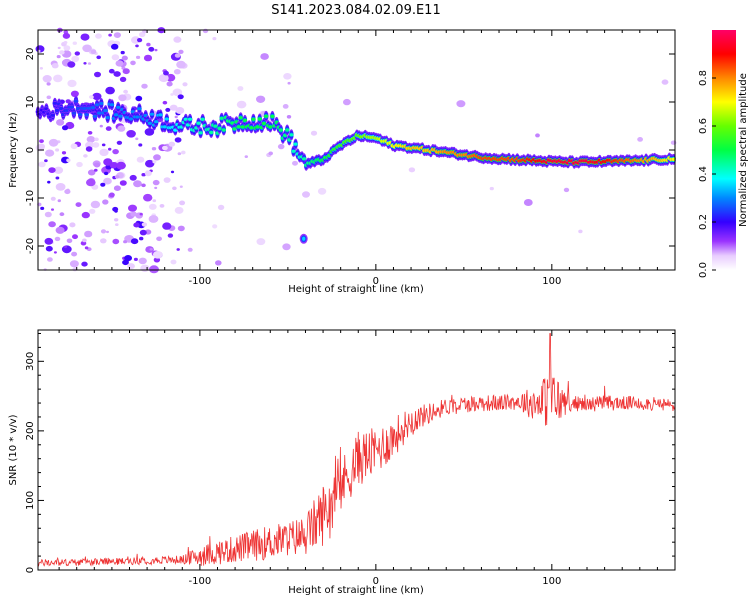  Describe the element at coordinates (356, 289) in the screenshot. I see `heatmap-x-axis-label: Height of straight line (km)` at that location.